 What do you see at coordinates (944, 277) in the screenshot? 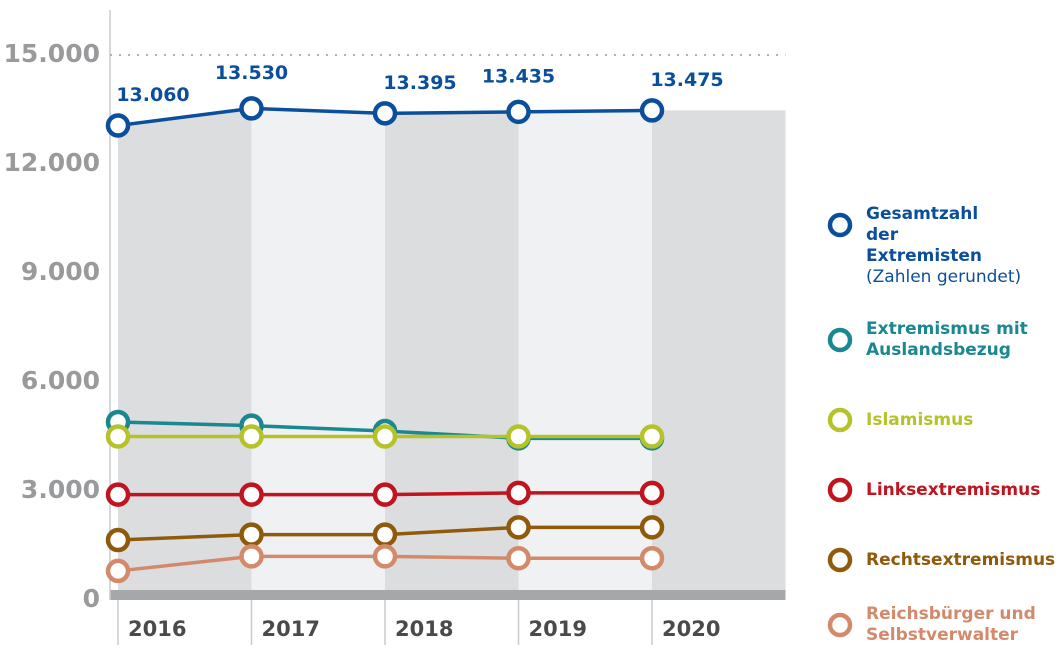
I see `legend-note: (Zahlen gerundet)` at bounding box center [944, 277].